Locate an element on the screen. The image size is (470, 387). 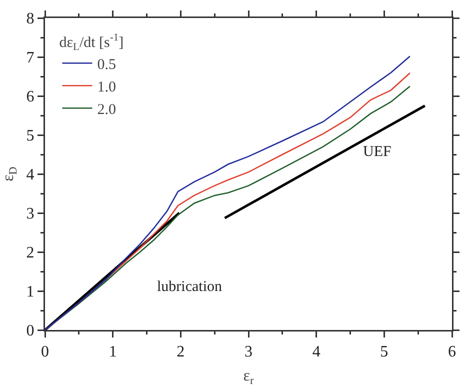
y-tick-label: 5 is located at coordinates (30, 136).